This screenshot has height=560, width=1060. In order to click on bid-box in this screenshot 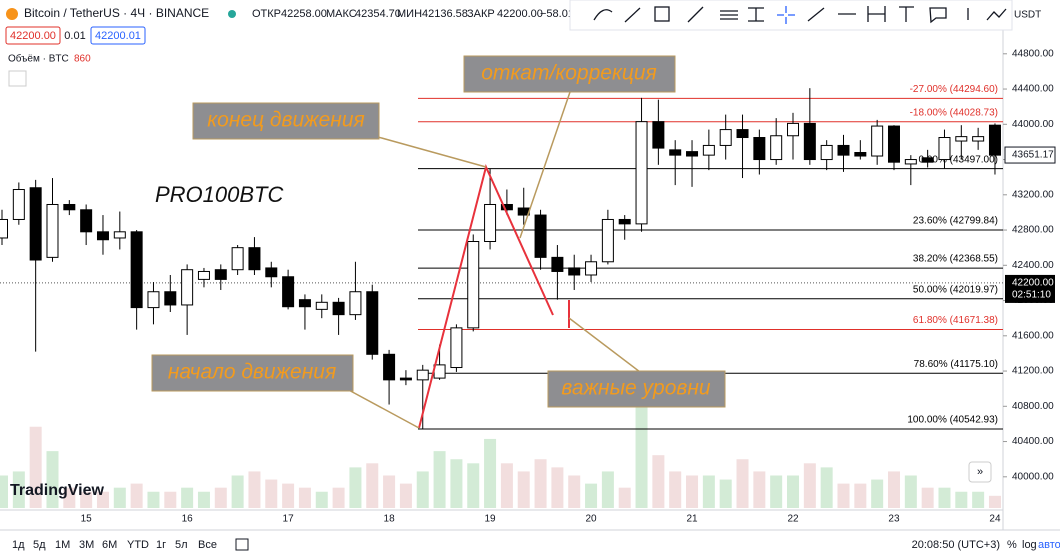, I will do `click(33, 35)`.